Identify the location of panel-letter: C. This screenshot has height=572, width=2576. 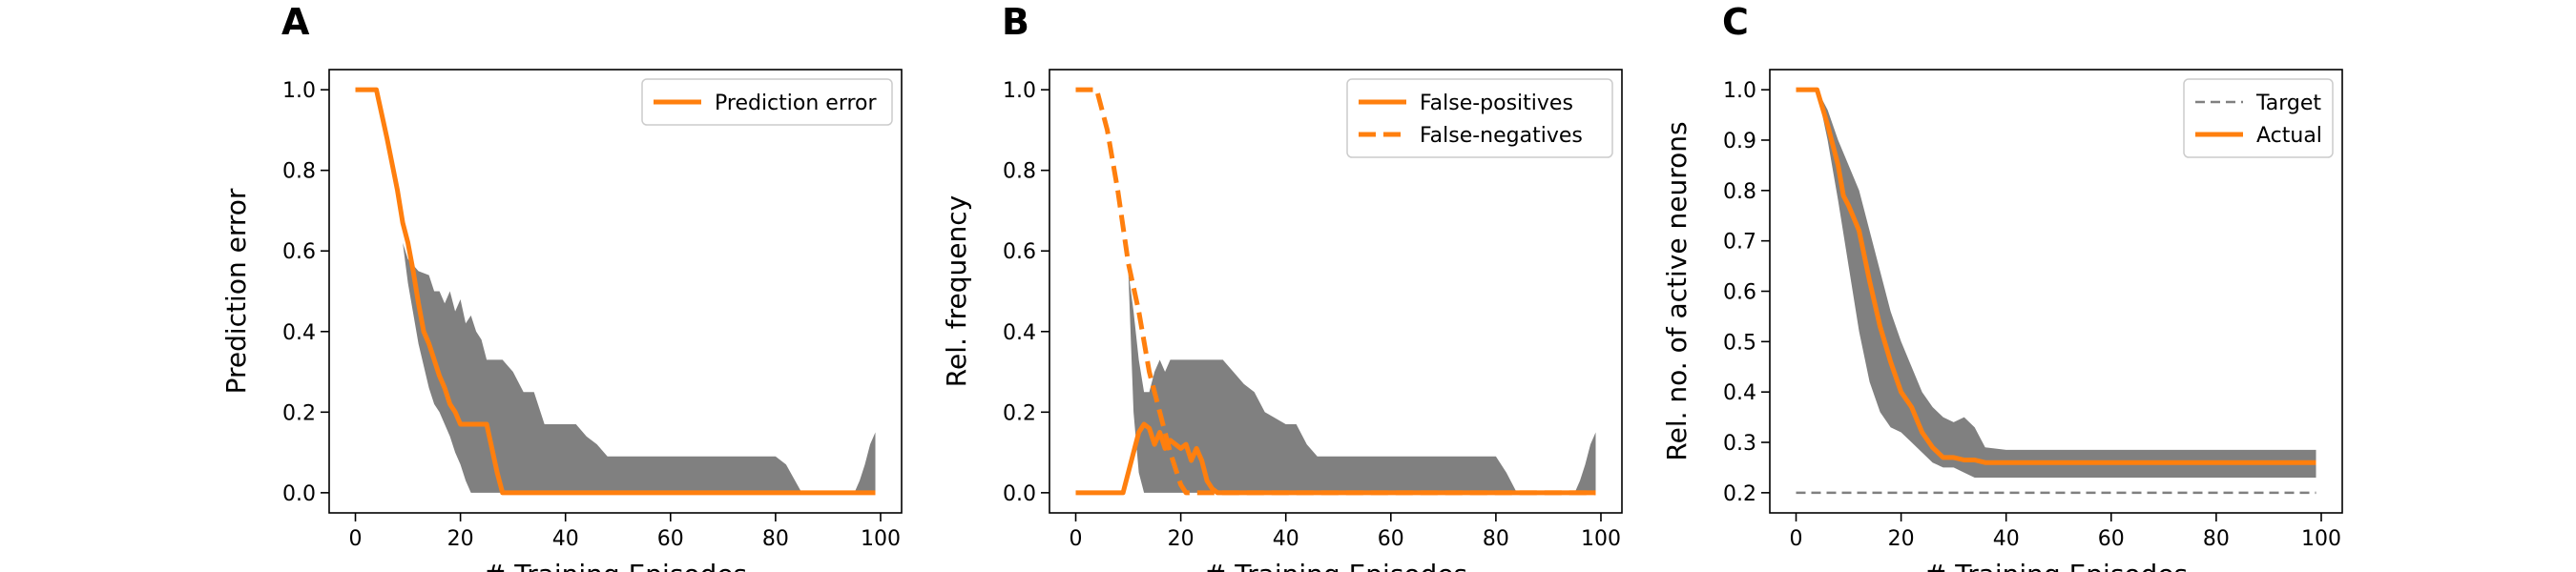
(1735, 22).